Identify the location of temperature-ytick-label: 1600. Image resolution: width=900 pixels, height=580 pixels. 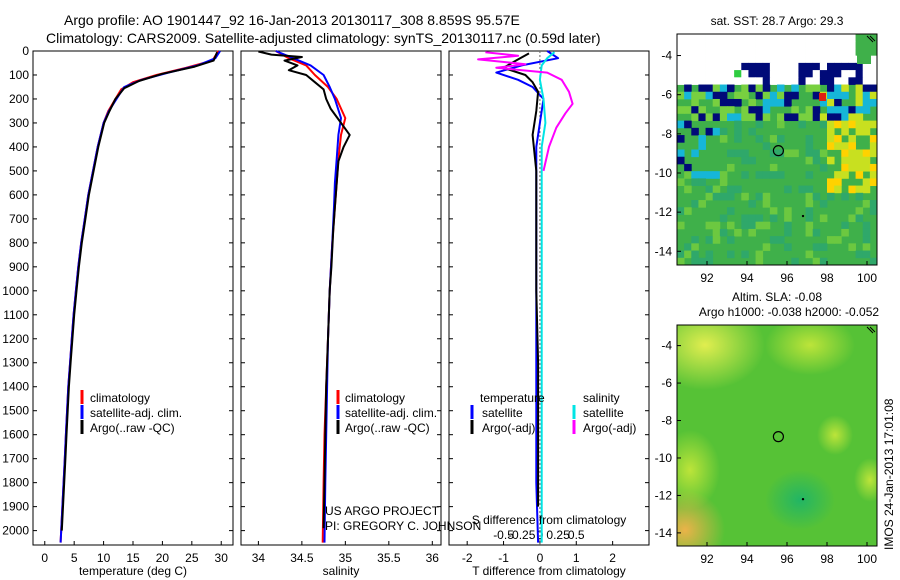
(15, 435).